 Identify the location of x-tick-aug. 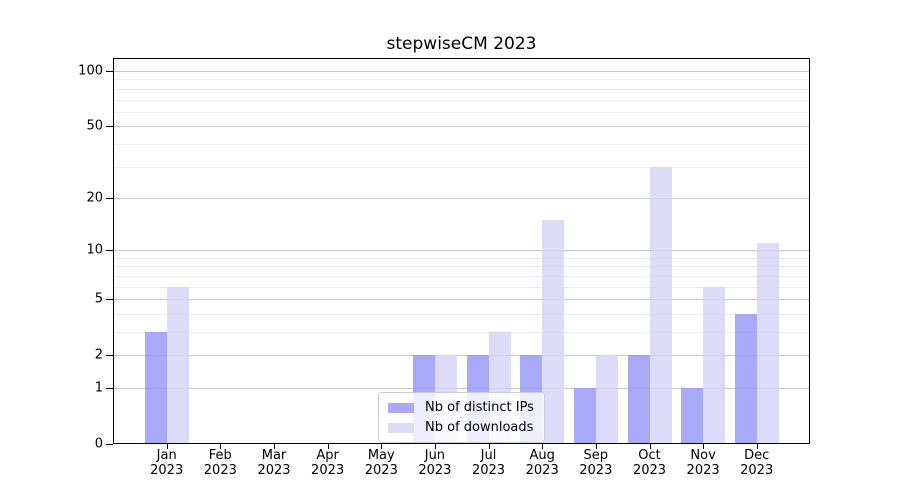
(543, 446).